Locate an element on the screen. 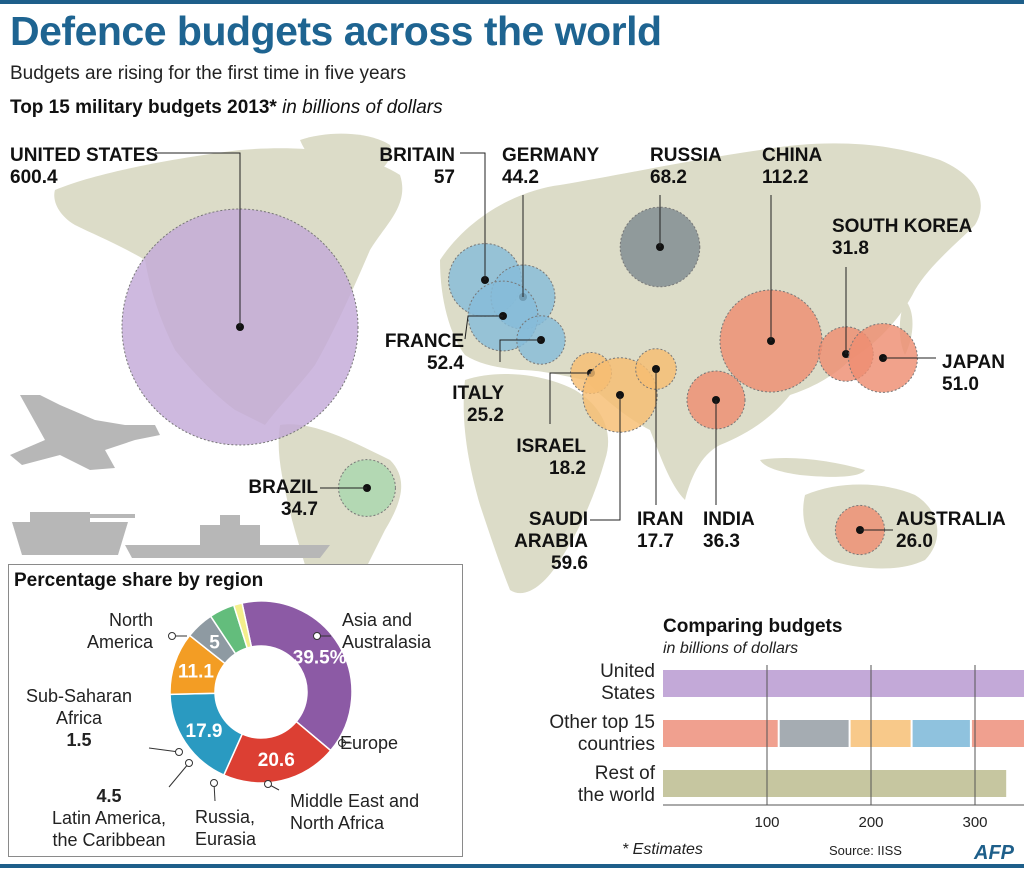  country-name: JAPAN is located at coordinates (973, 362).